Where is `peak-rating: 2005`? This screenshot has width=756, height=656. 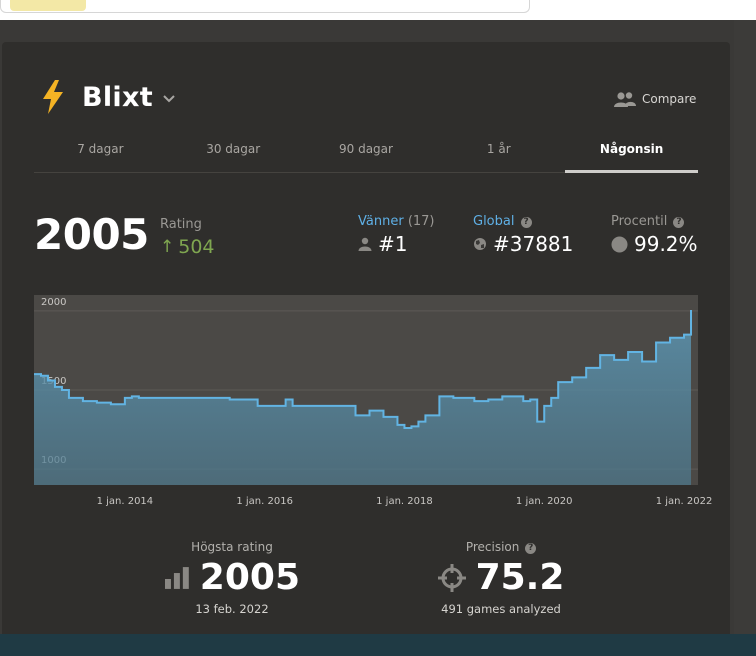 peak-rating: 2005 is located at coordinates (232, 578).